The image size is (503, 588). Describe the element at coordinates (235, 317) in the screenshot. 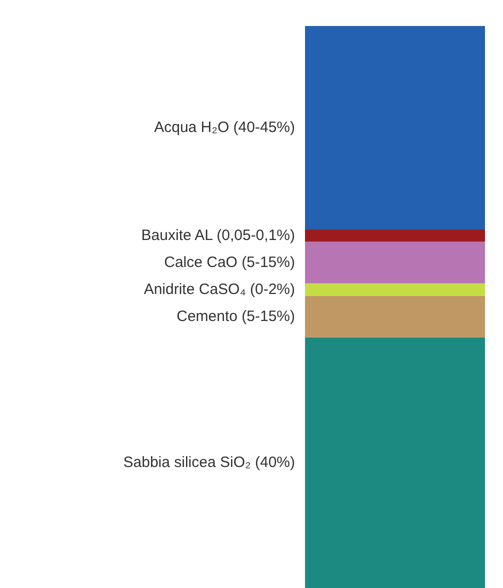

I see `series-label: Cemento (5-15%)` at that location.